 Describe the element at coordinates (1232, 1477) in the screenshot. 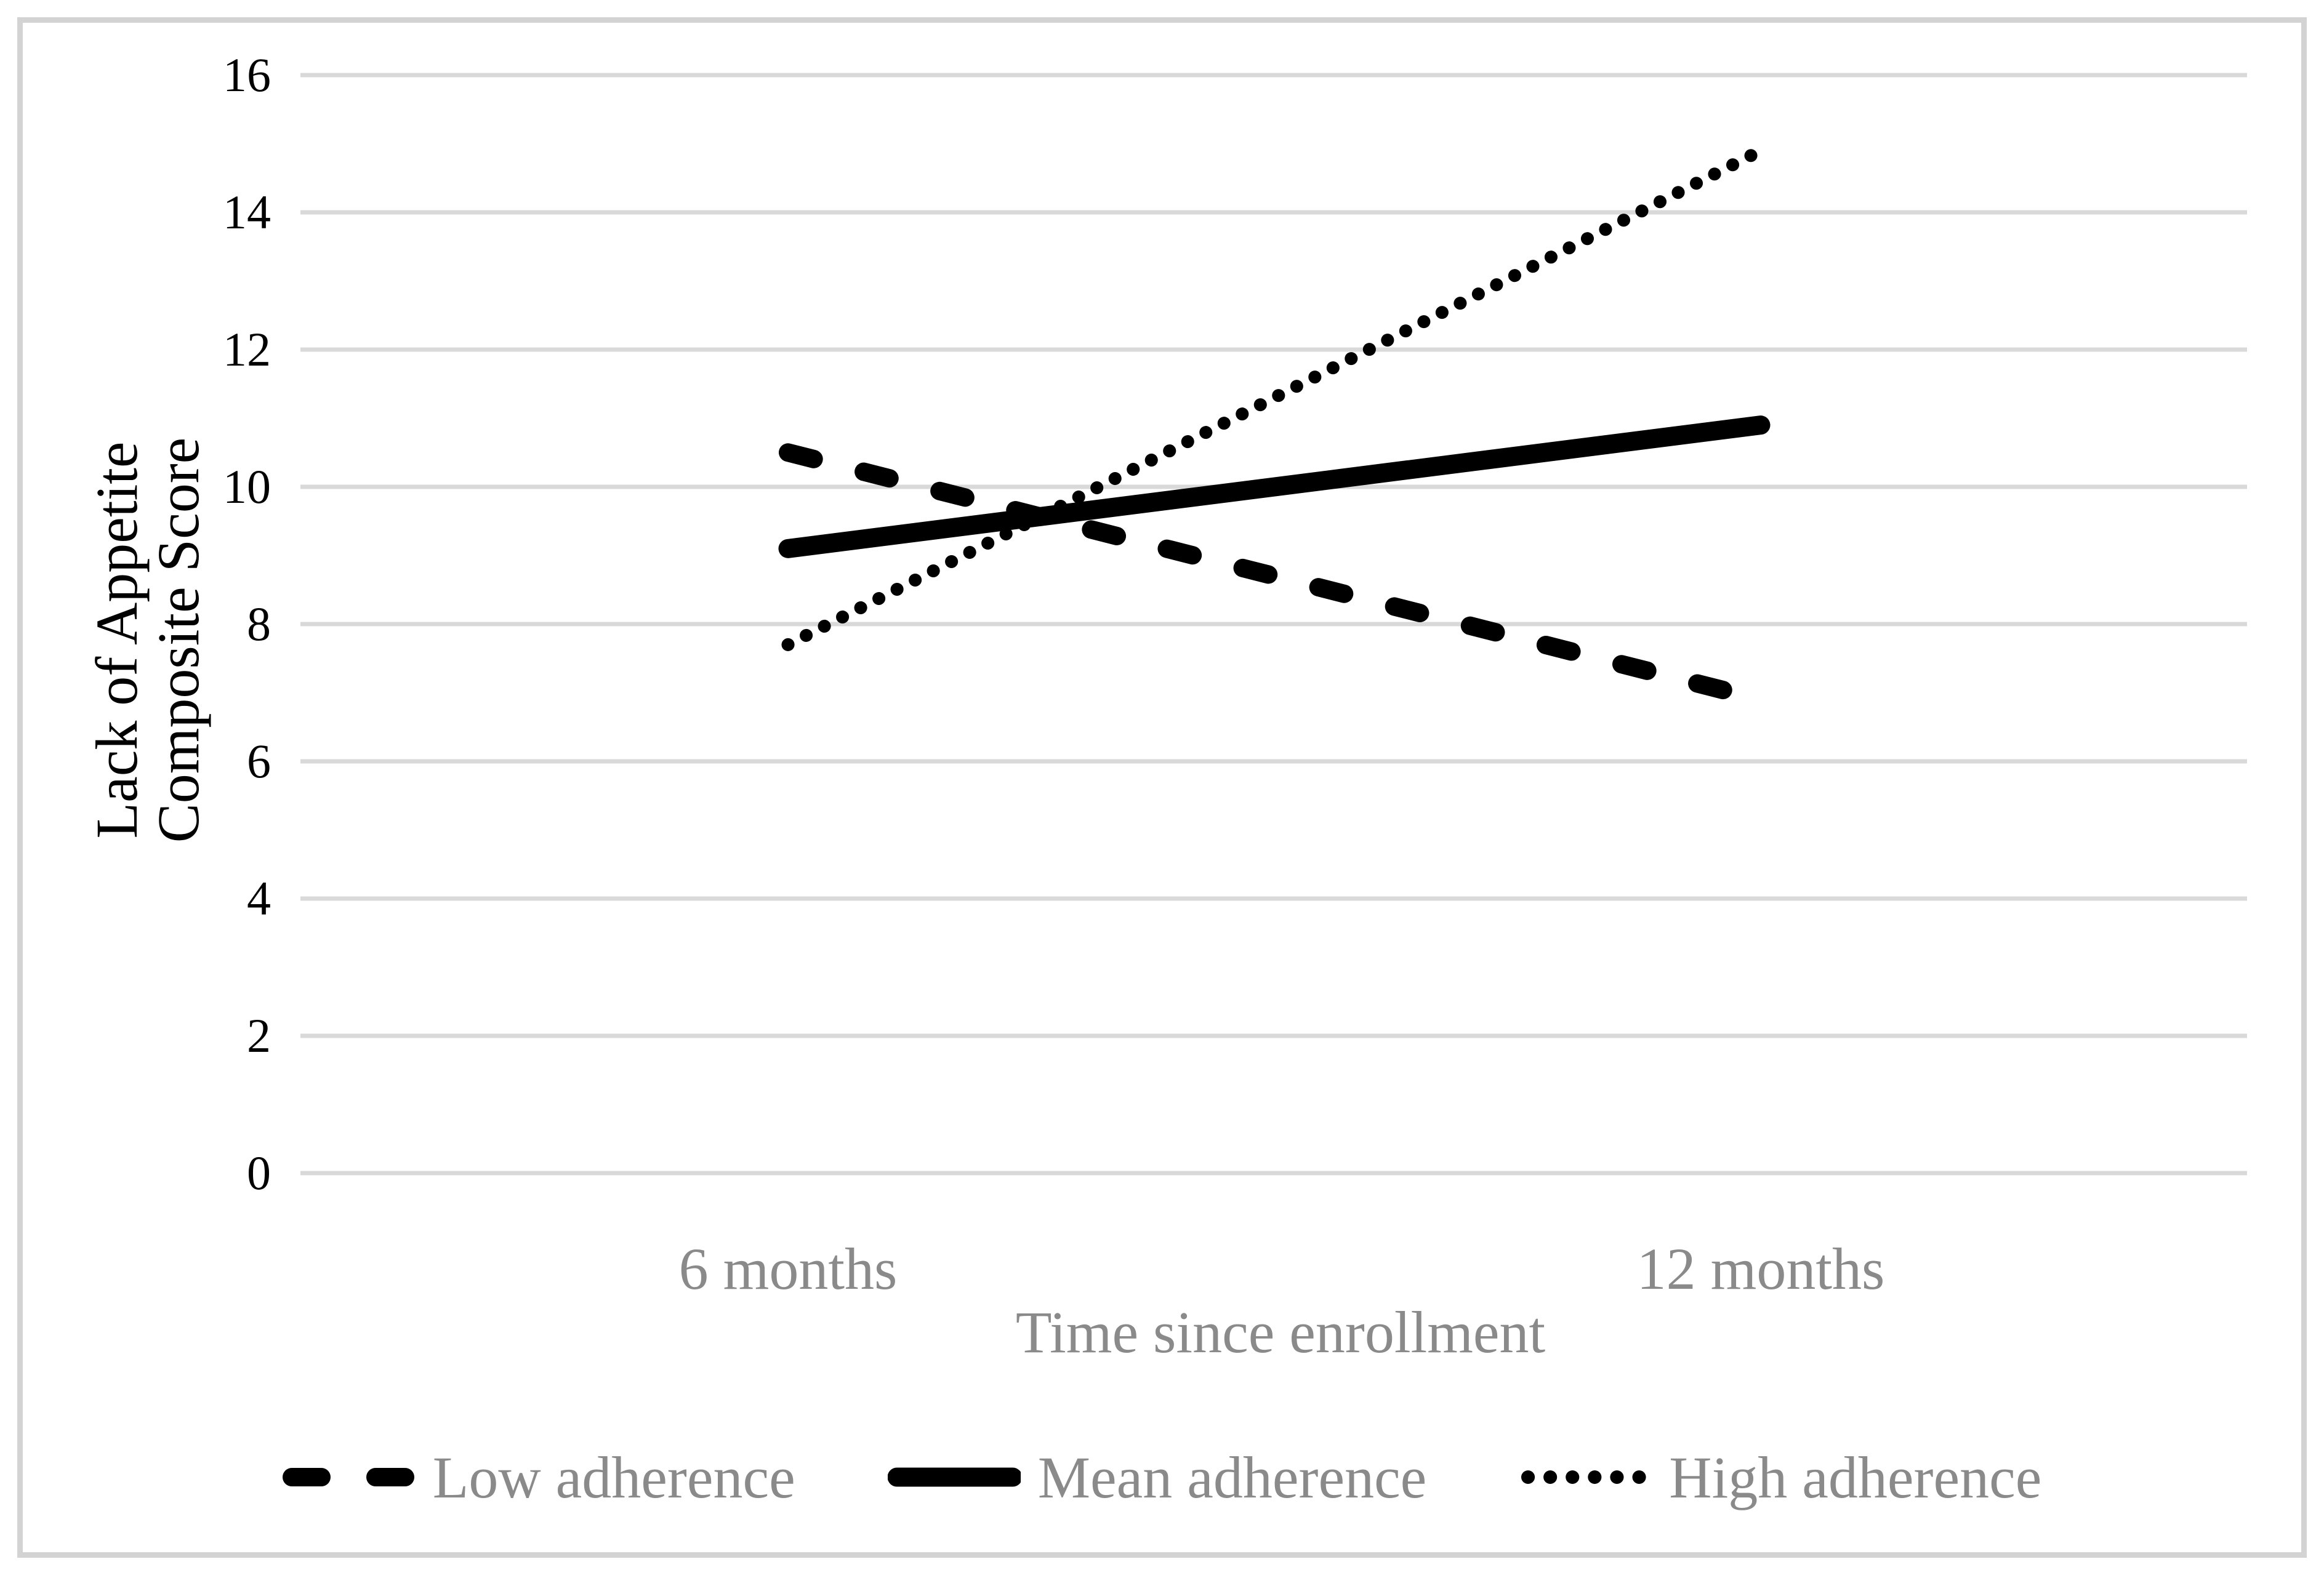

I see `legend-label-mean-adherence: Mean adherence` at that location.